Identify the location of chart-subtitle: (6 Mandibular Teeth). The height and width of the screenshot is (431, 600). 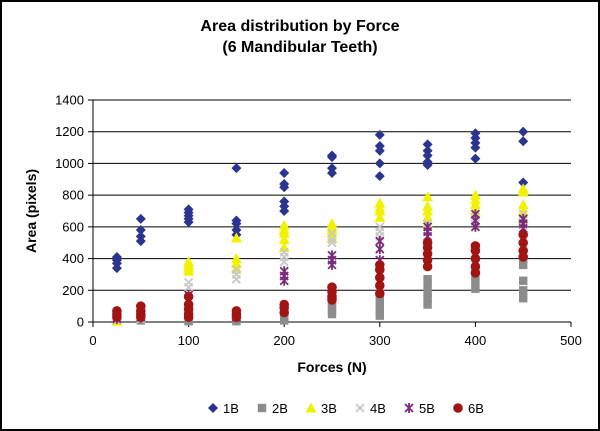
(300, 47).